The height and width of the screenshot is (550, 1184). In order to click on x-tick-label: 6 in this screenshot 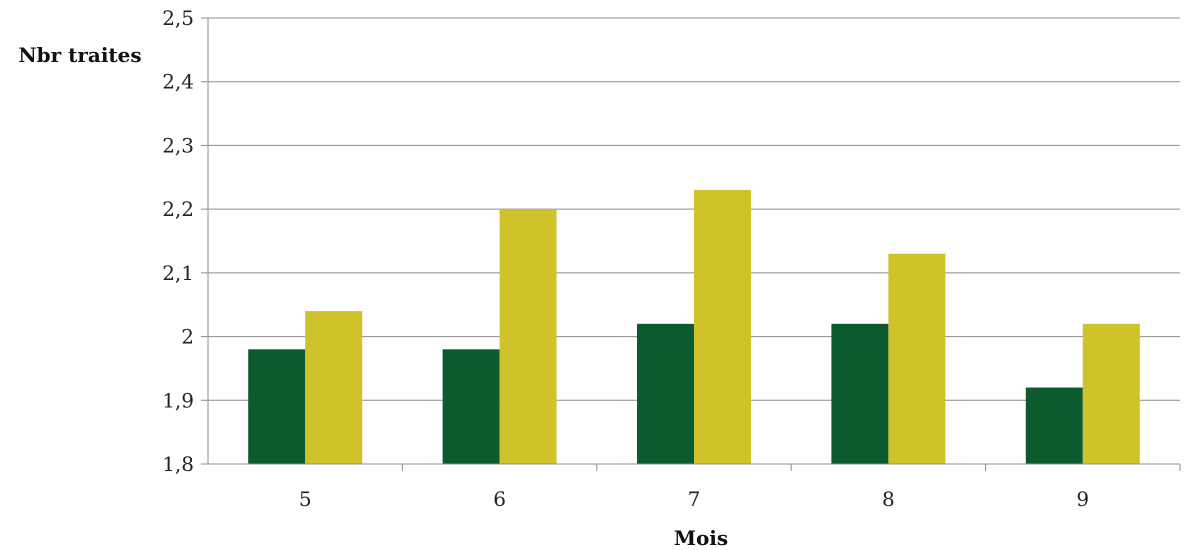, I will do `click(499, 499)`.